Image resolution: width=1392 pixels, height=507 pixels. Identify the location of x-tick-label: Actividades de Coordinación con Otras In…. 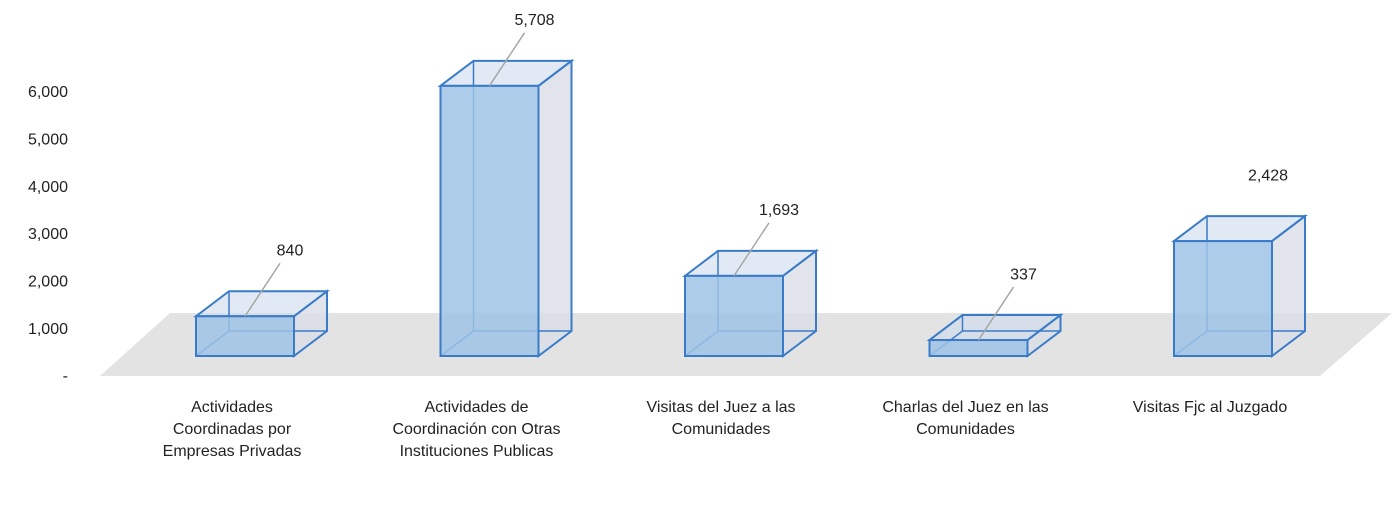
(476, 429).